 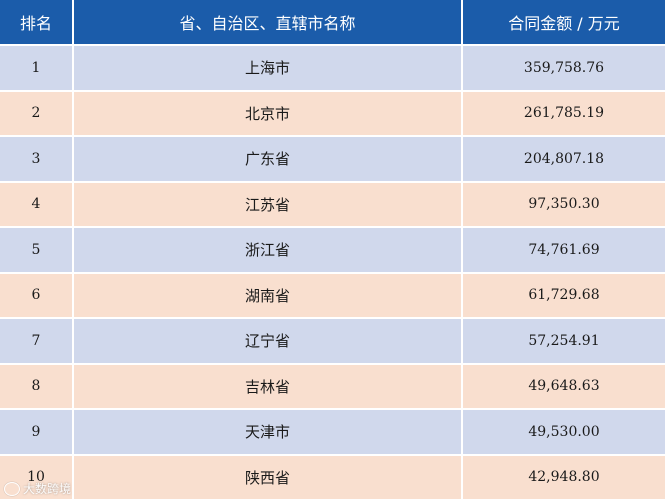 What do you see at coordinates (37, 341) in the screenshot?
I see `rank-cell: 7` at bounding box center [37, 341].